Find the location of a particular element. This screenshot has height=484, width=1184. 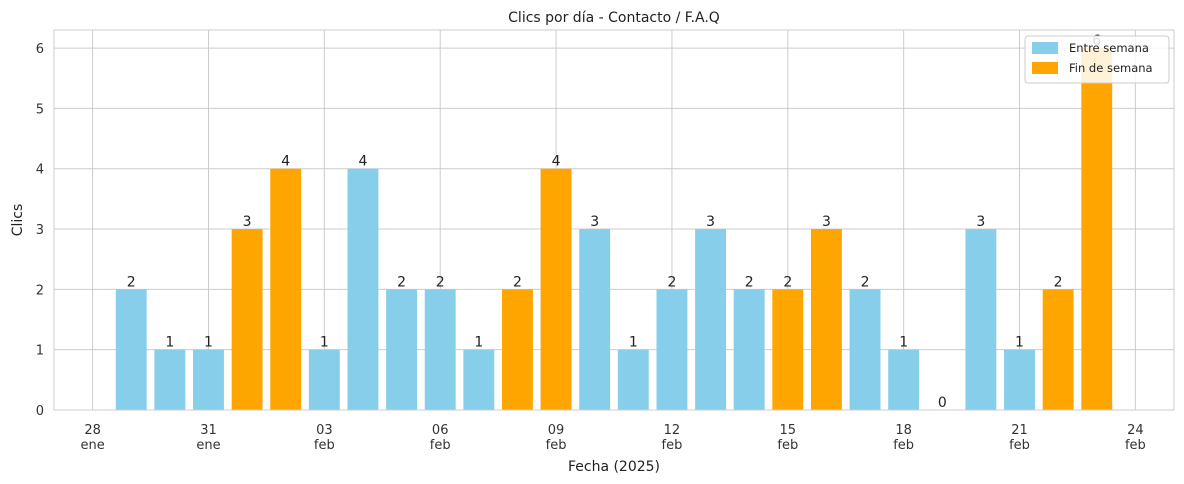

data-label: 0 is located at coordinates (942, 403).